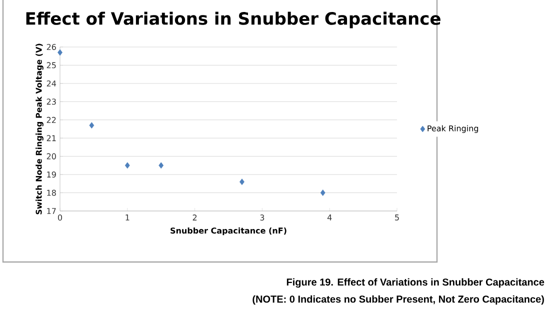 The width and height of the screenshot is (554, 320). What do you see at coordinates (194, 217) in the screenshot?
I see `x-tick-label: 2` at bounding box center [194, 217].